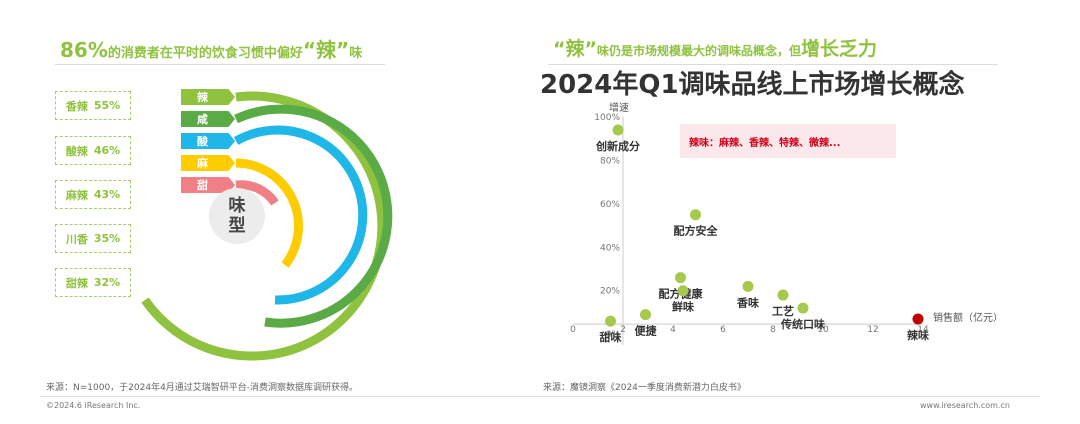  Describe the element at coordinates (107, 238) in the screenshot. I see `stat-value: 35%` at that location.